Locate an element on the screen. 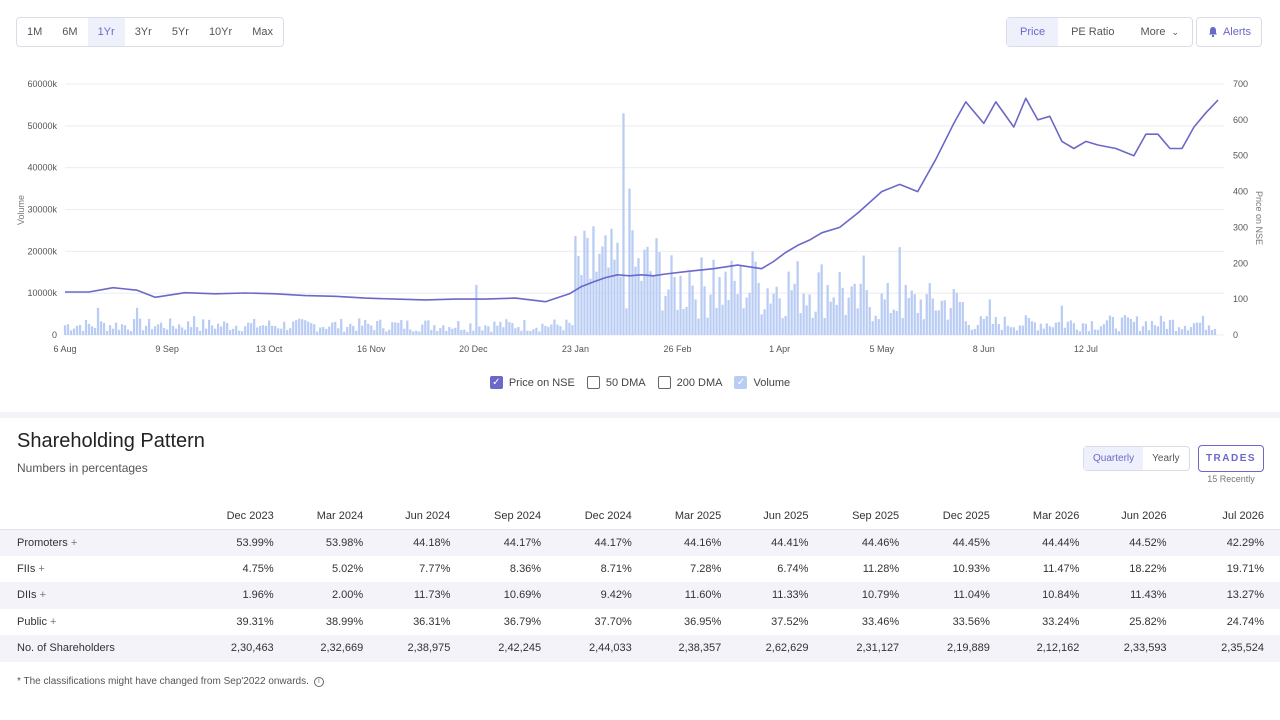  row-label: No. of Shareholders is located at coordinates (91, 648).